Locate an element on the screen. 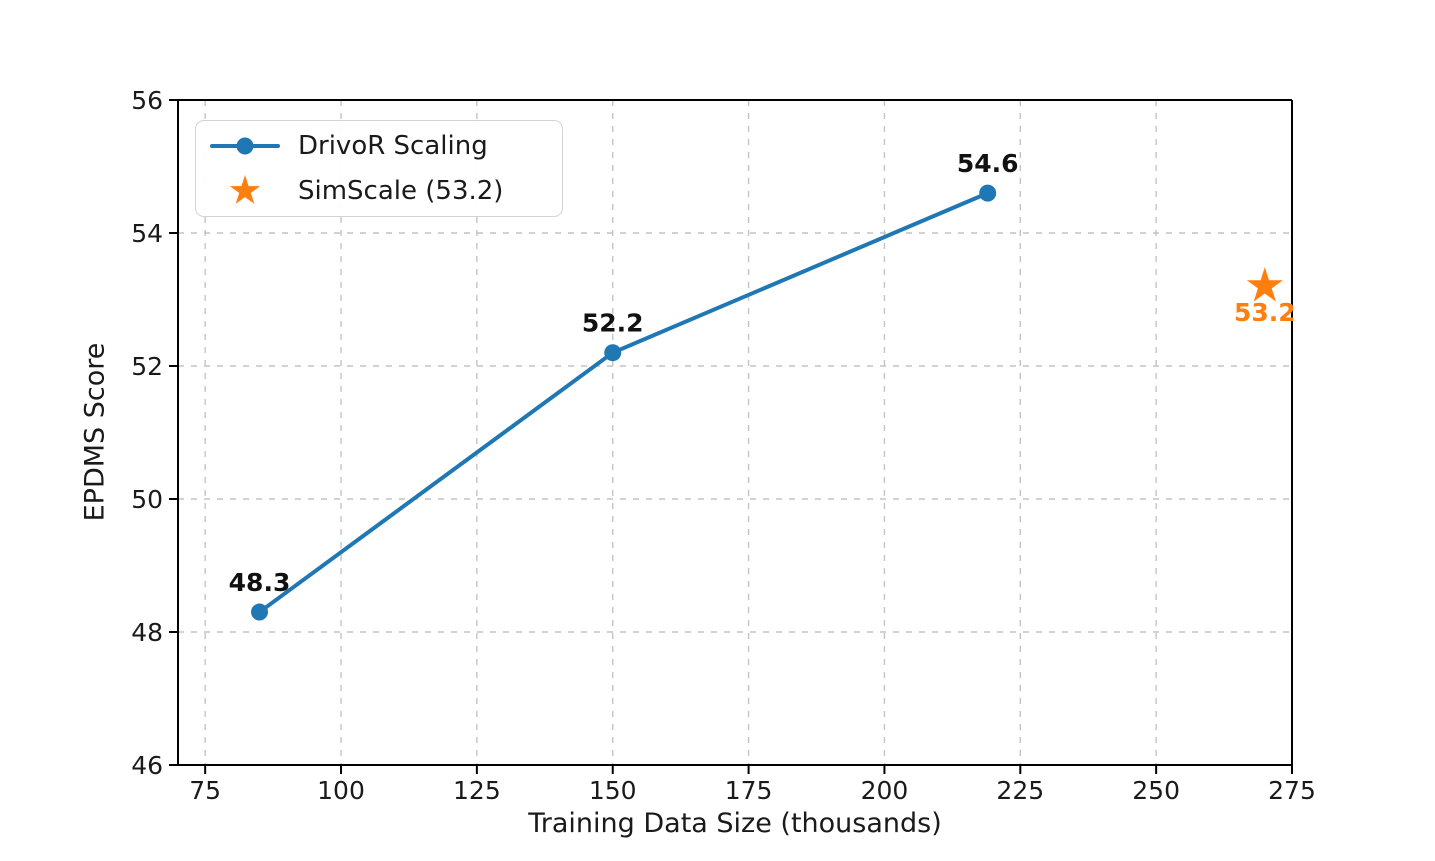 Image resolution: width=1435 pixels, height=861 pixels. star-marker is located at coordinates (1264, 284).